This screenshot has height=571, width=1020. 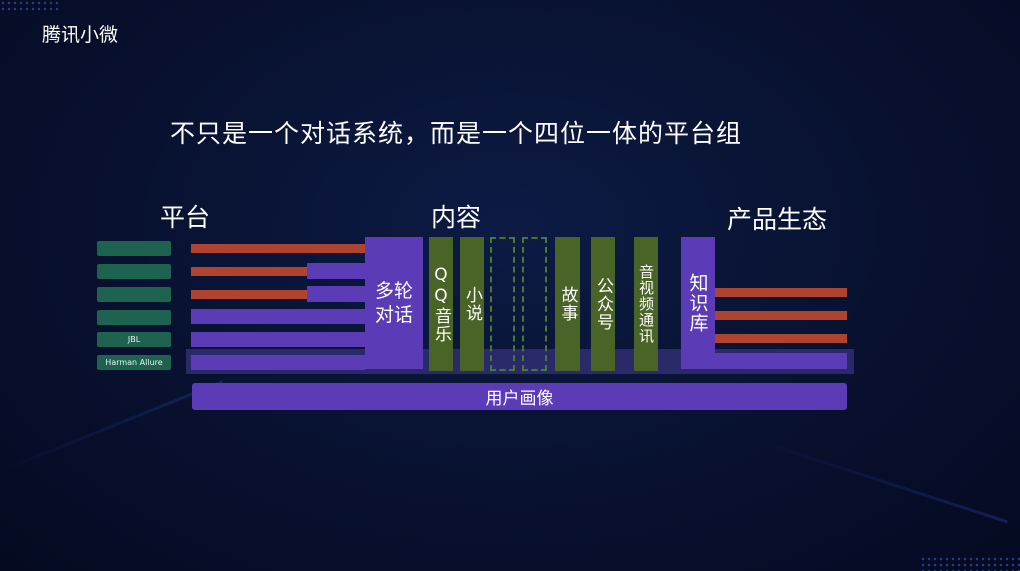 What do you see at coordinates (134, 339) in the screenshot?
I see `device-item-jbl: JBL` at bounding box center [134, 339].